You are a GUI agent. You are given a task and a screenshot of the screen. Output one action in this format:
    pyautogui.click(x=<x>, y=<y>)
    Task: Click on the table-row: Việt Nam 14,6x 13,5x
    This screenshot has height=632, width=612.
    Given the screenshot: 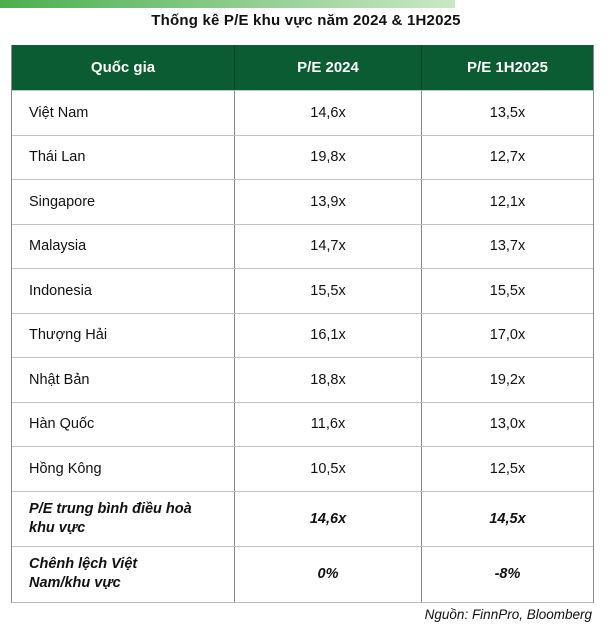 What is the action you would take?
    pyautogui.click(x=302, y=112)
    